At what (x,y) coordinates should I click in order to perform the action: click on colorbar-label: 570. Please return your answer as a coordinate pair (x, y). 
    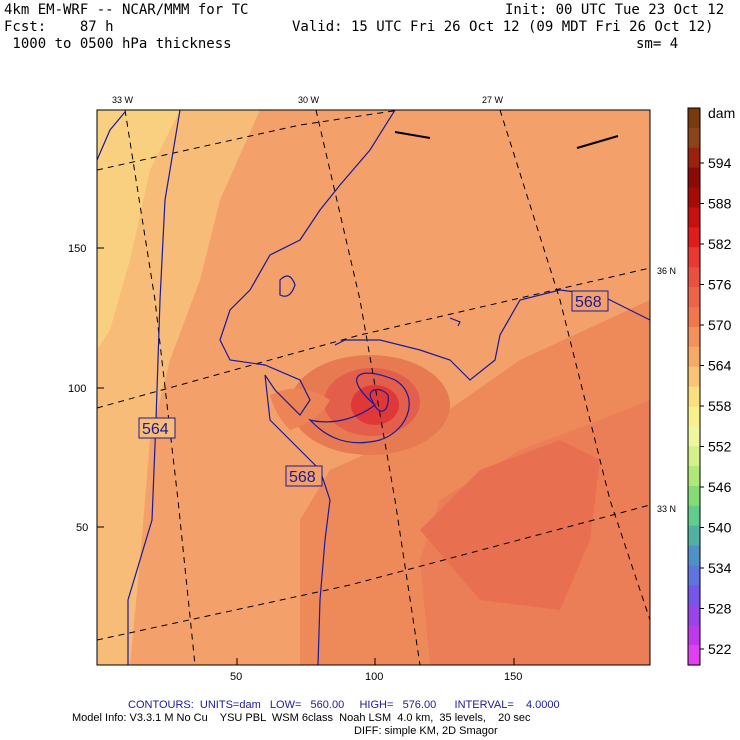
    Looking at the image, I should click on (720, 325).